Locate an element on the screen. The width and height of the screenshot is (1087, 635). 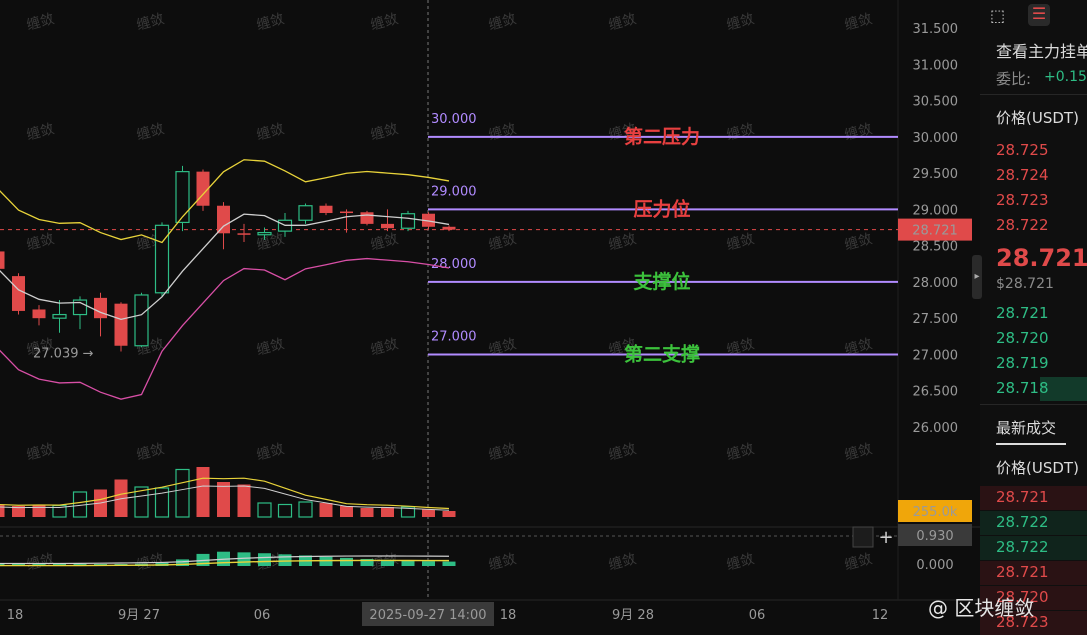
oscillator-zero-label: 0.000 is located at coordinates (934, 565).